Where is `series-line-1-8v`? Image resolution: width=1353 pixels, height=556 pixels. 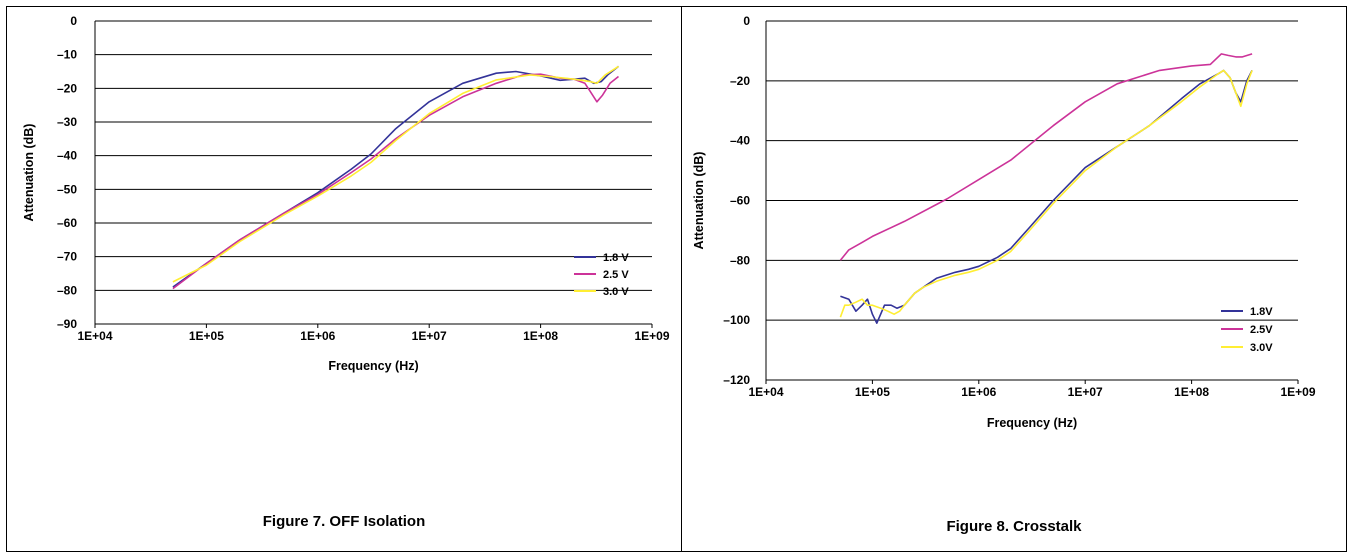
series-line-1-8v is located at coordinates (1046, 197).